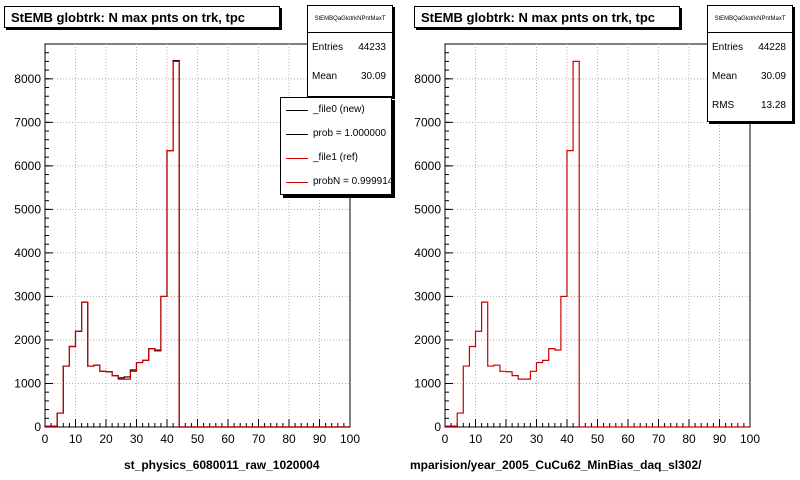 The height and width of the screenshot is (480, 800). I want to click on right-x-tick-label: 50, so click(598, 439).